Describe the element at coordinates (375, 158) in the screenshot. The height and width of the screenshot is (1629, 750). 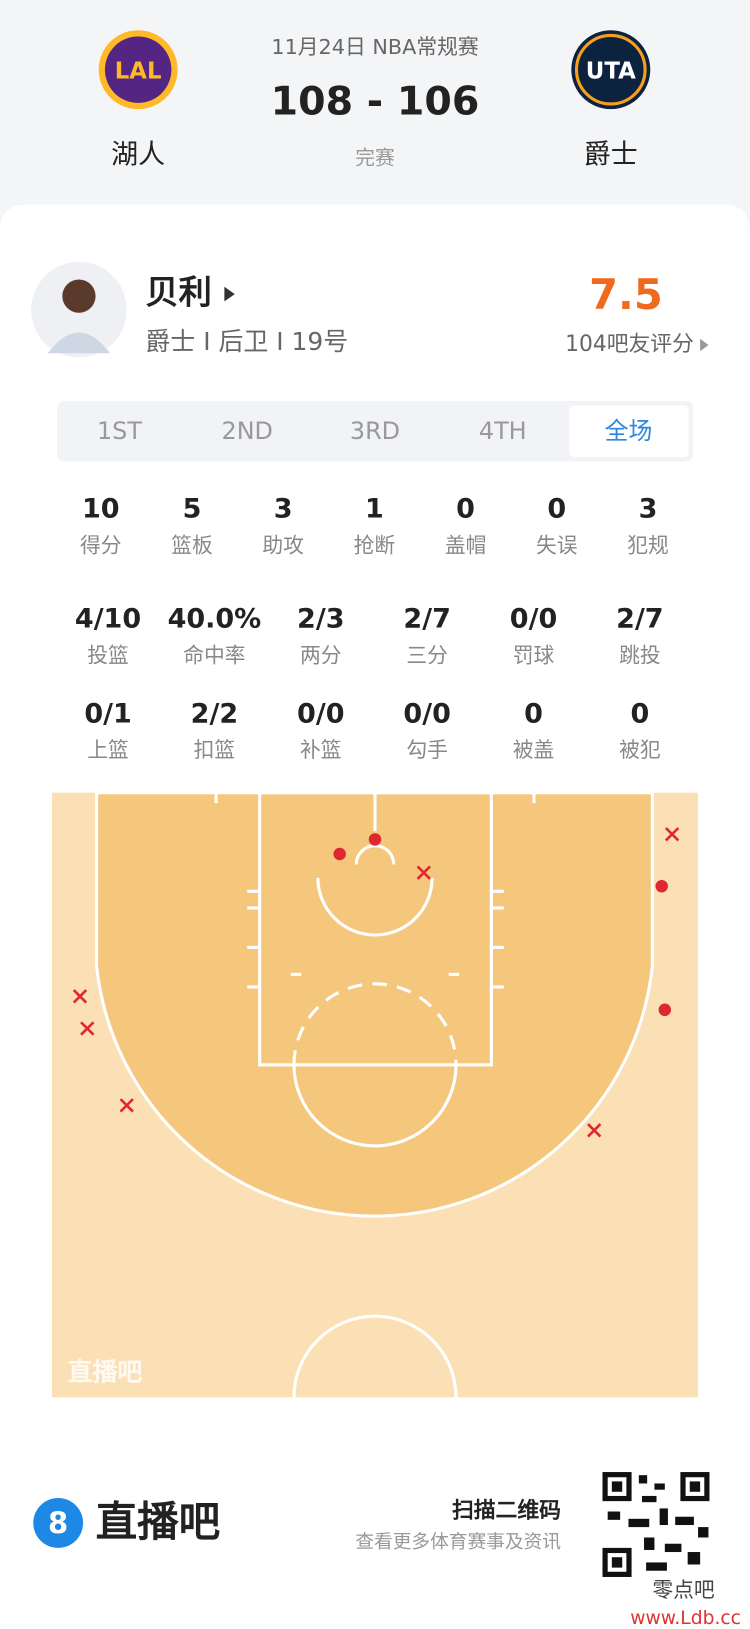
I see `game-status: 完赛` at that location.